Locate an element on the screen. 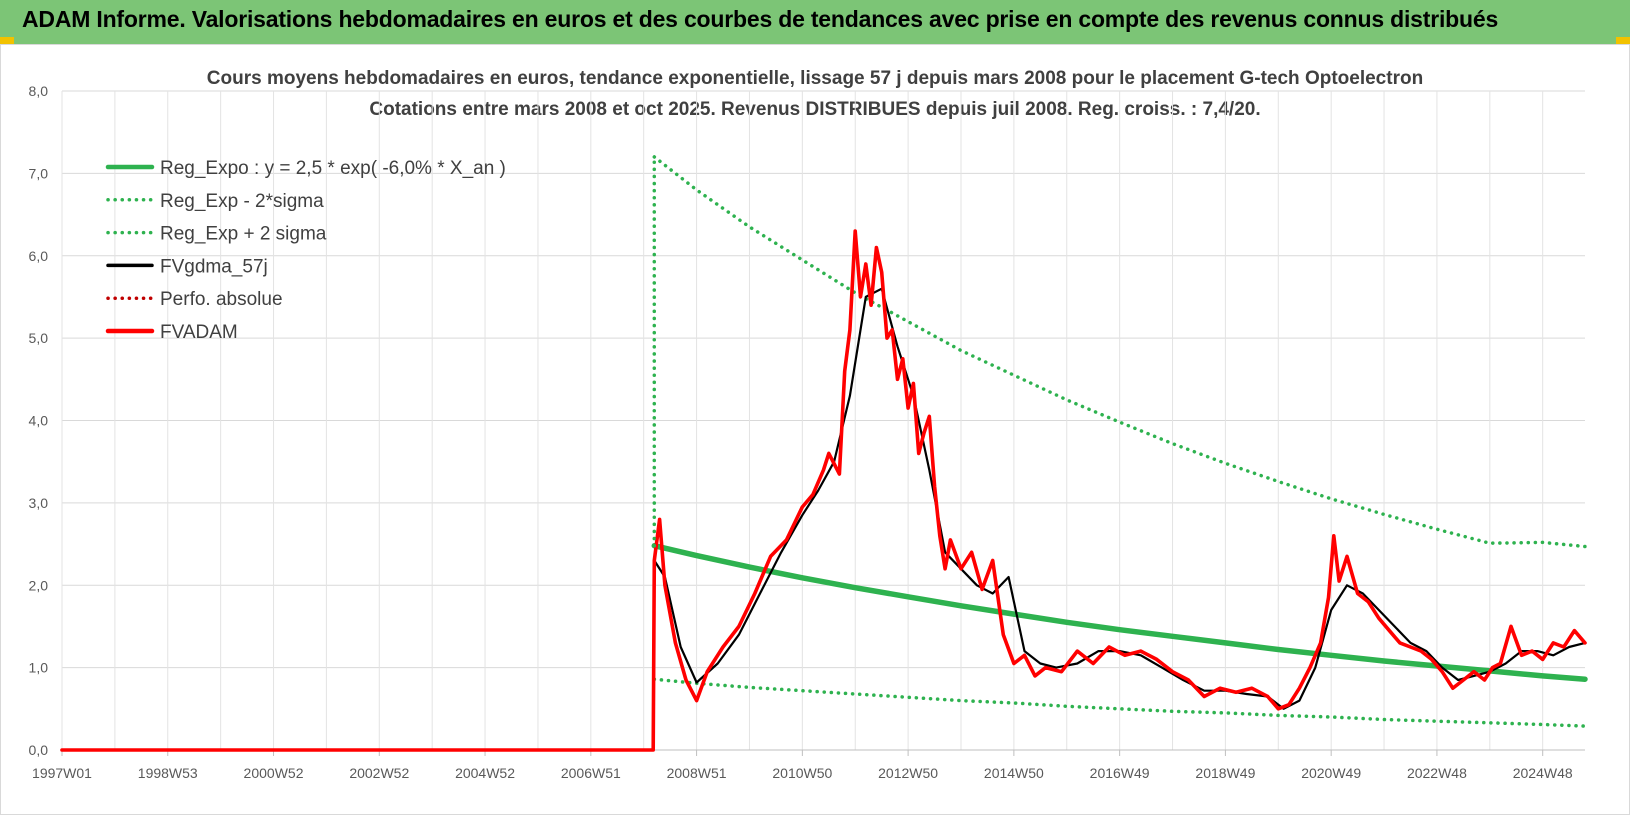  legend-entry: Reg_Exp - 2*sigma is located at coordinates (242, 201).